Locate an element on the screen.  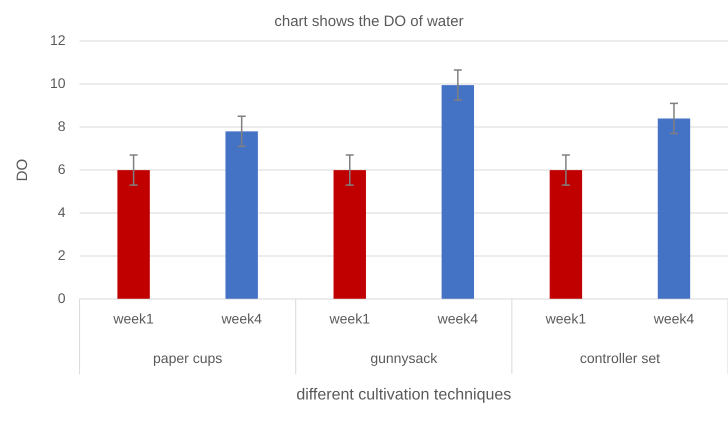
y-tick-label: 12 is located at coordinates (58, 40).